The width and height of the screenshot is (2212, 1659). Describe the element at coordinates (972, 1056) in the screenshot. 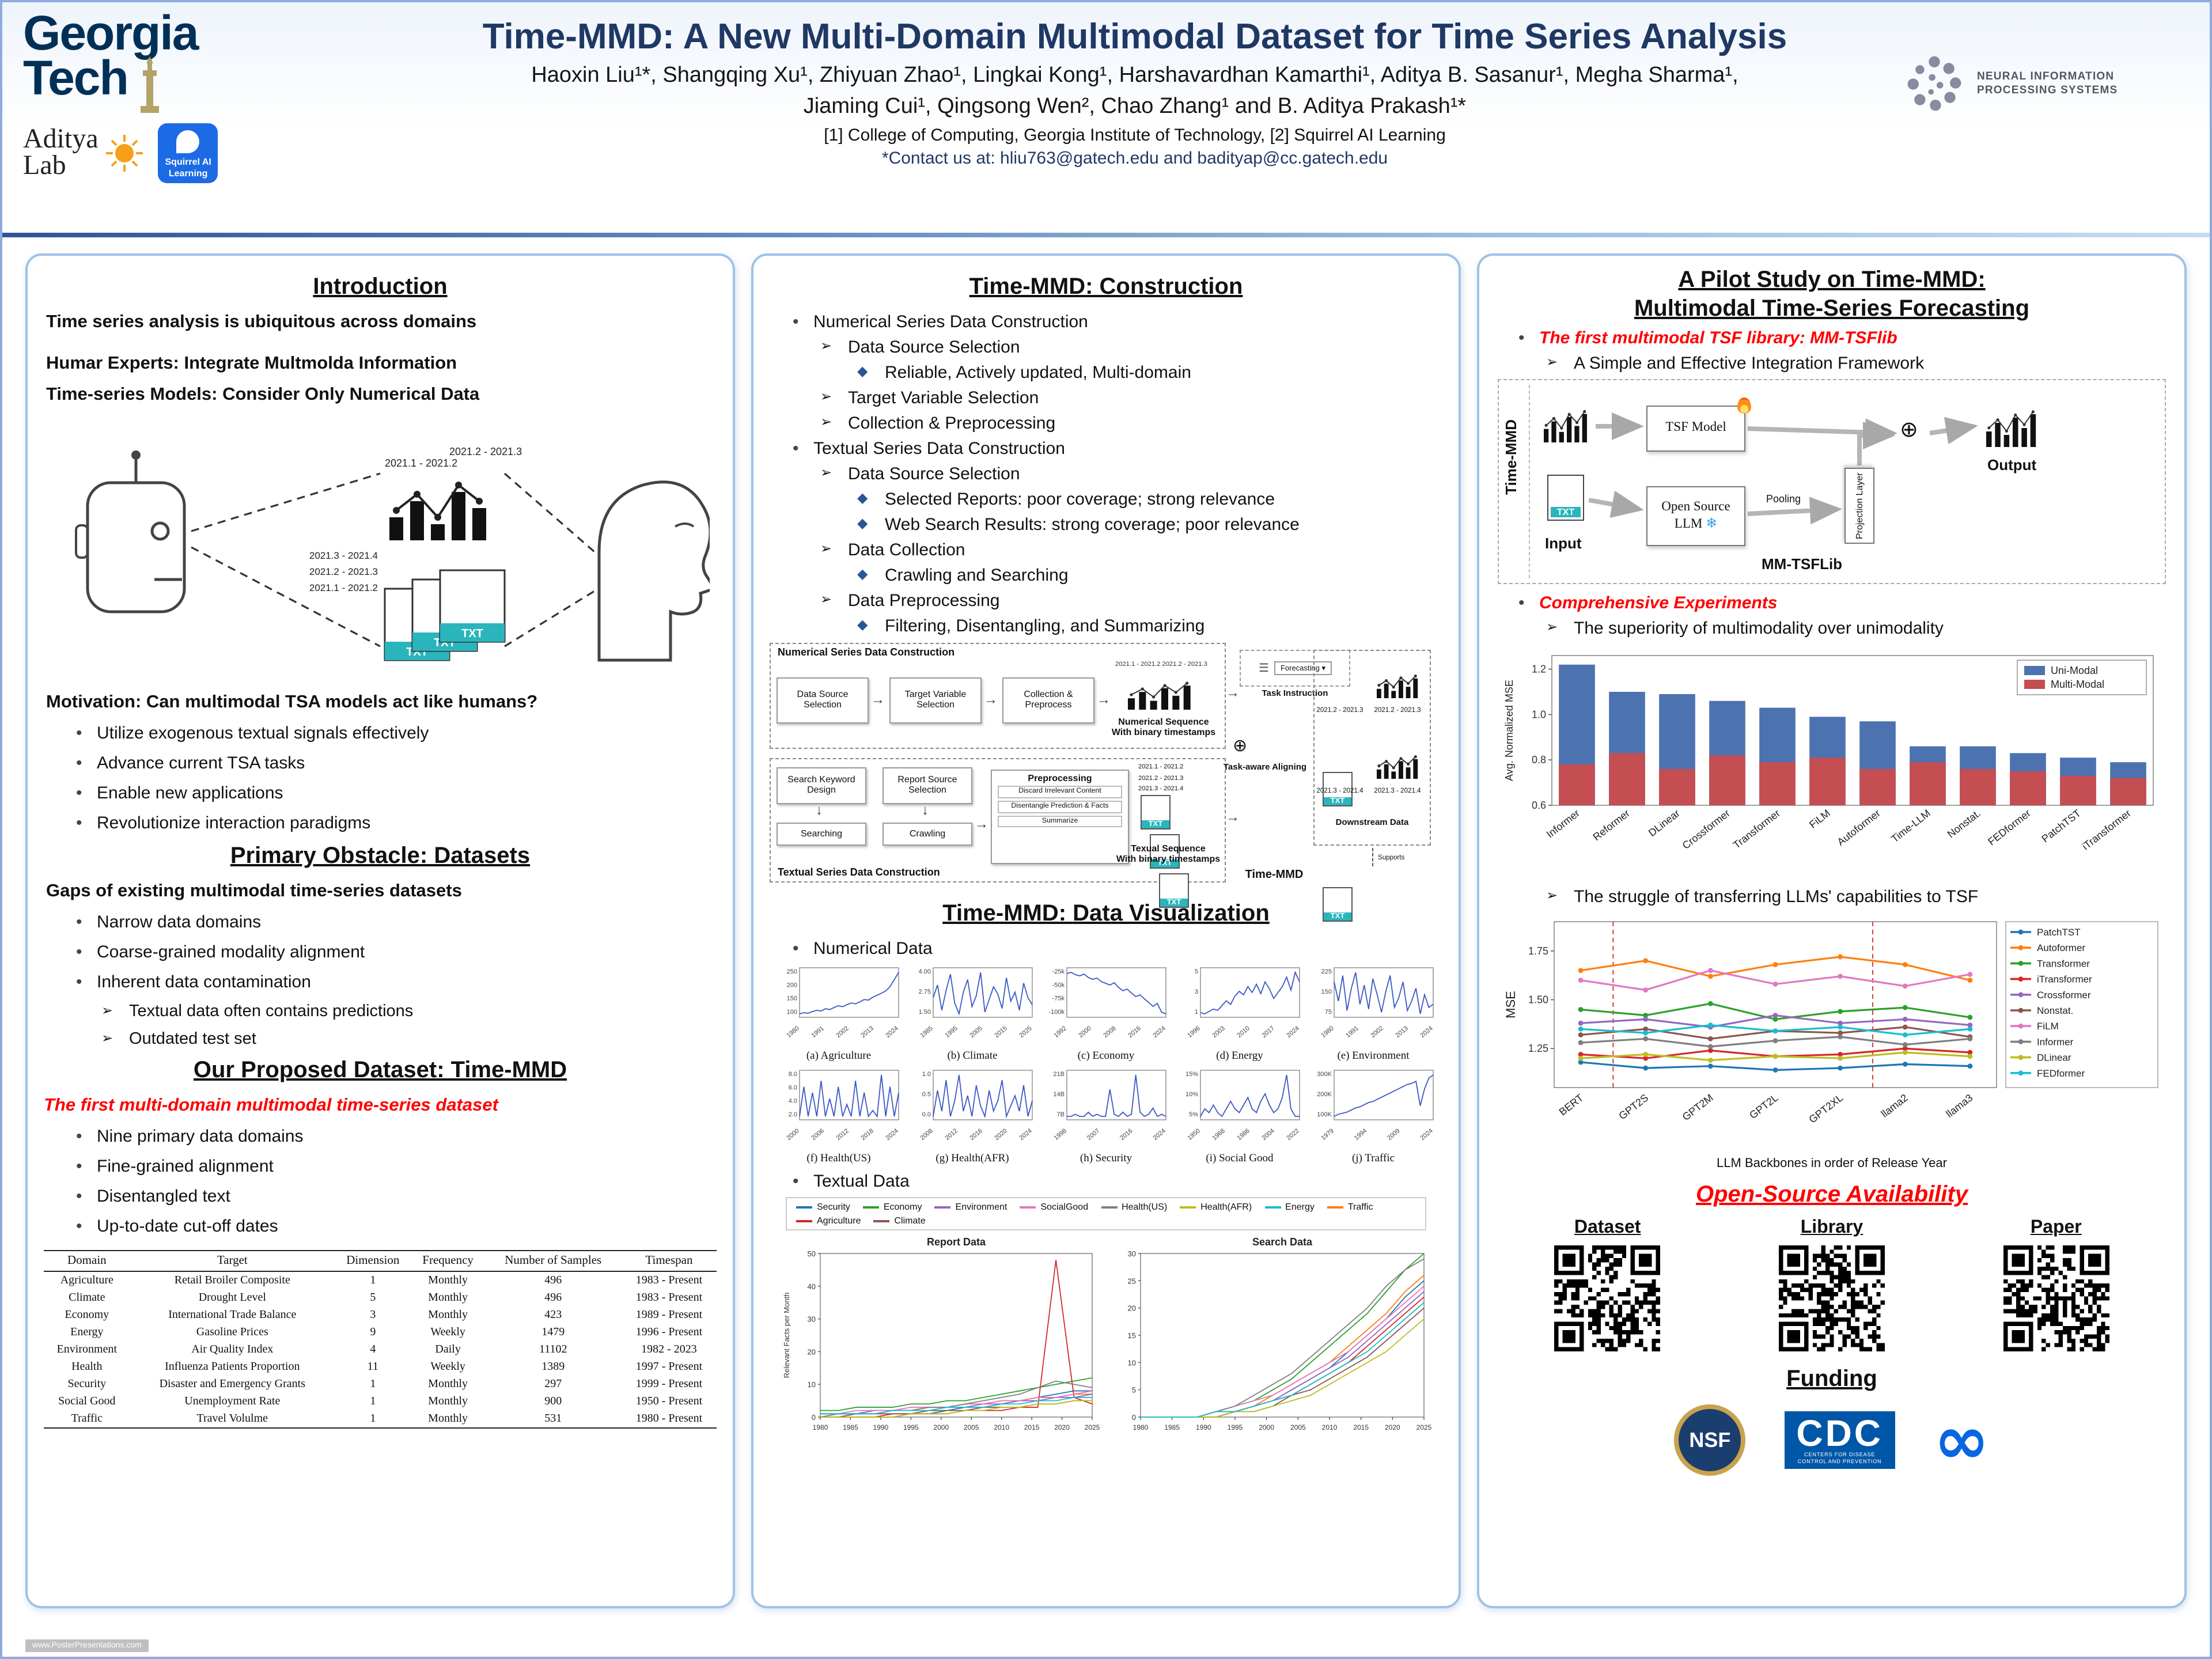

I see `chart-caption: (b) Climate` at that location.